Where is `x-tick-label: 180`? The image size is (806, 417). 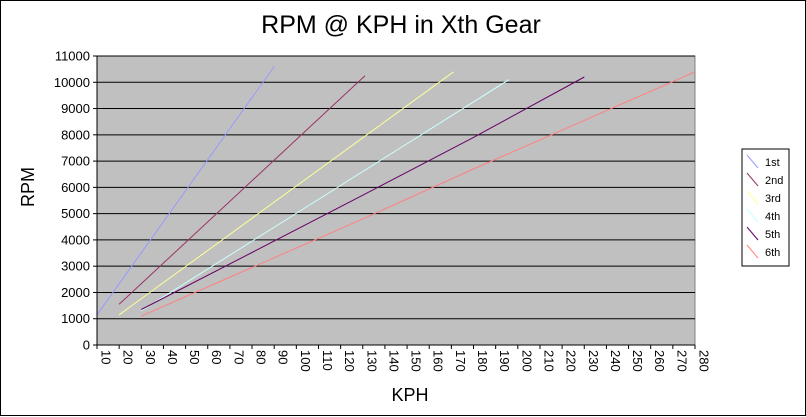
x-tick-label: 180 is located at coordinates (482, 361).